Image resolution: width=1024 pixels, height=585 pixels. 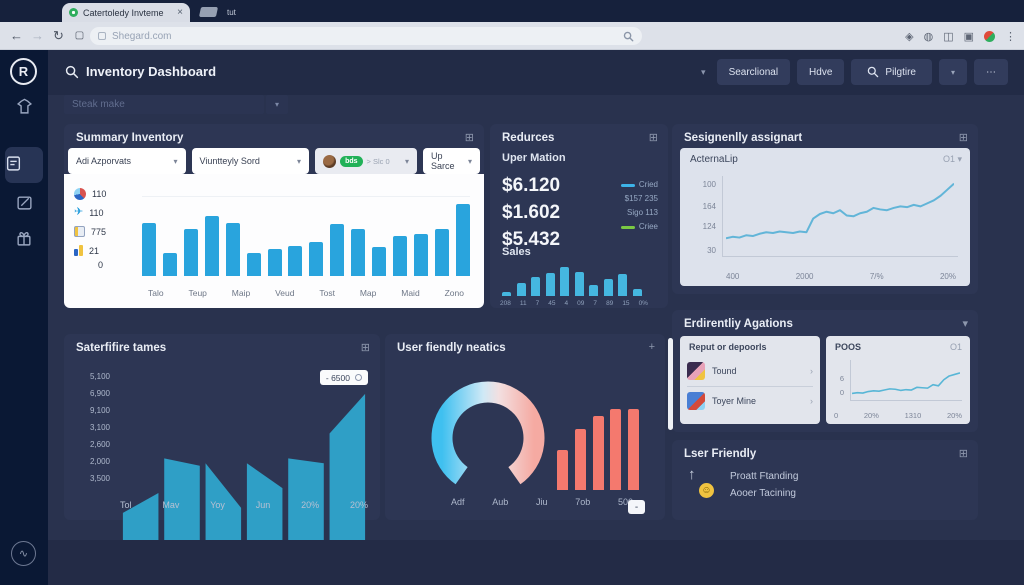 I want to click on profile-avatar, so click(x=989, y=36).